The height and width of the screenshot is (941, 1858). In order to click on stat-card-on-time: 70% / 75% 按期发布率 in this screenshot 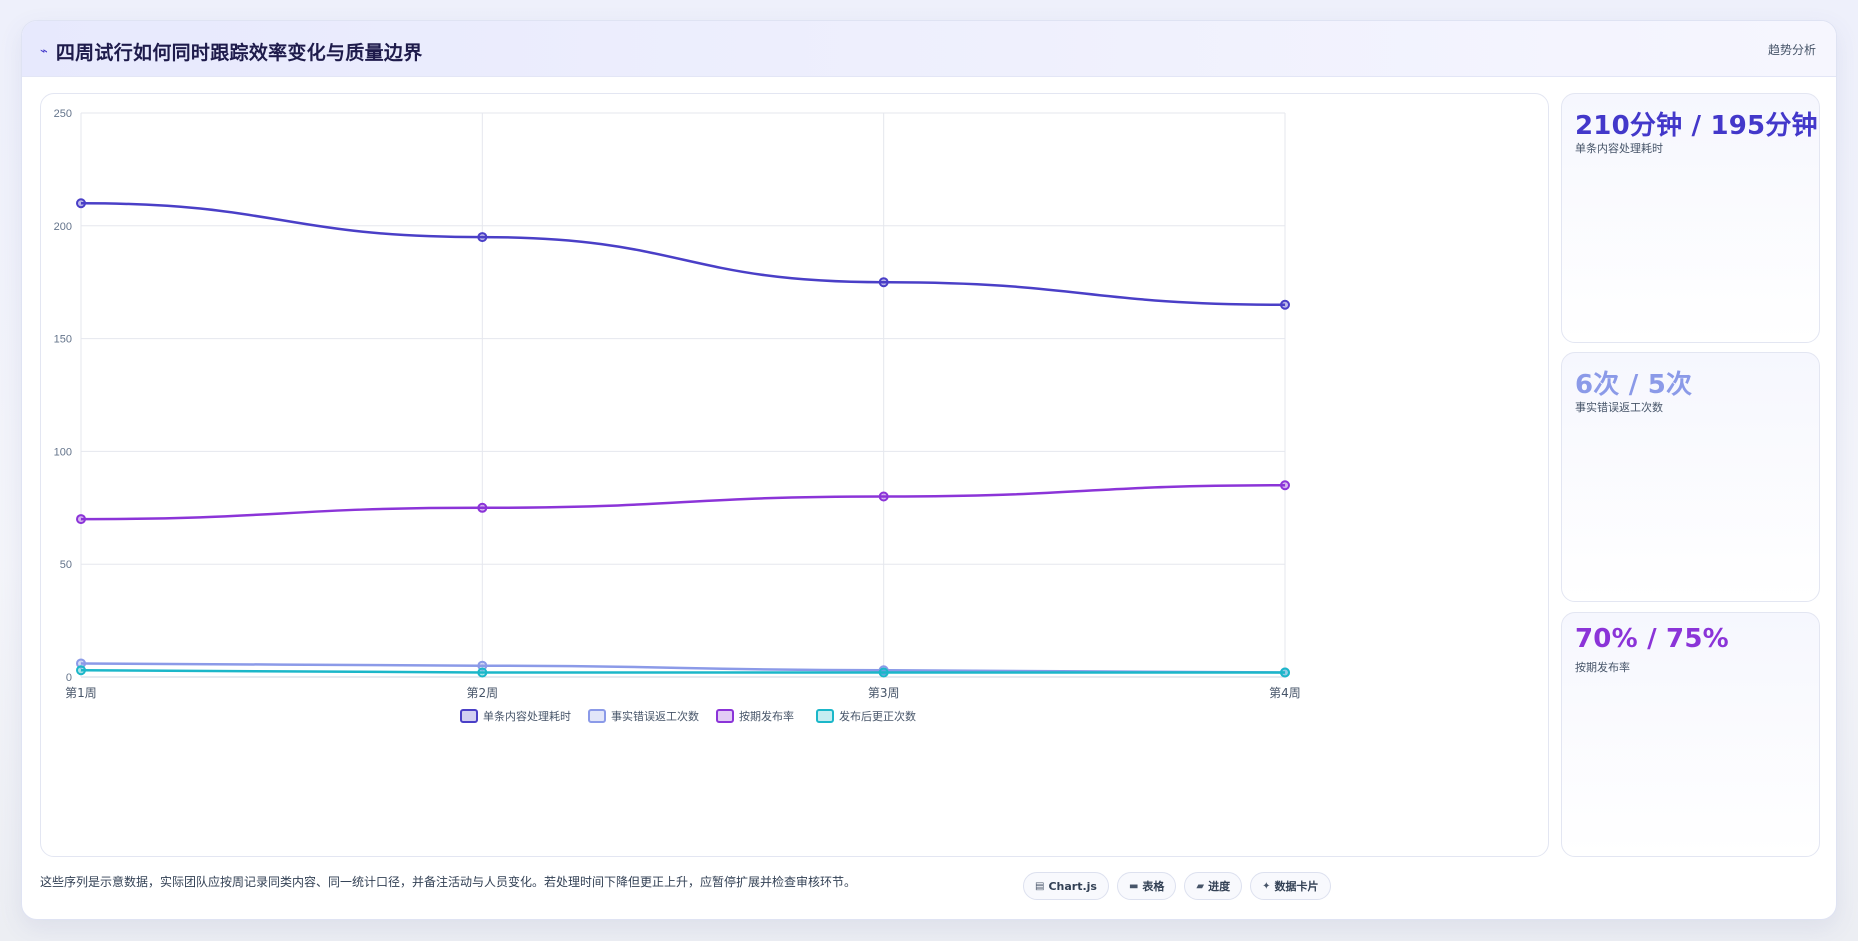, I will do `click(1690, 734)`.